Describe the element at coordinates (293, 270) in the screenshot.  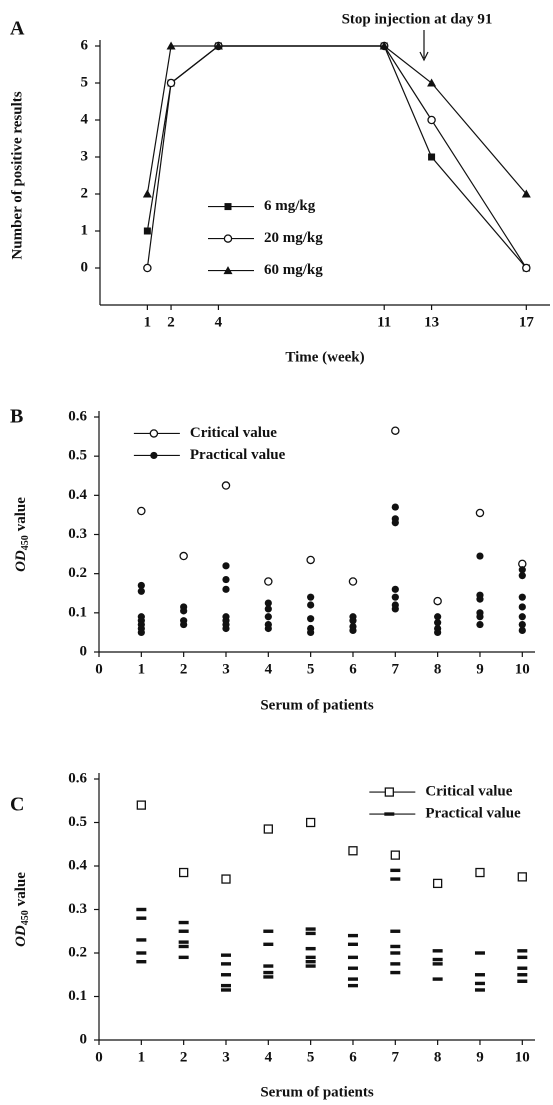
I see `legend-label: 60 mg/kg` at that location.